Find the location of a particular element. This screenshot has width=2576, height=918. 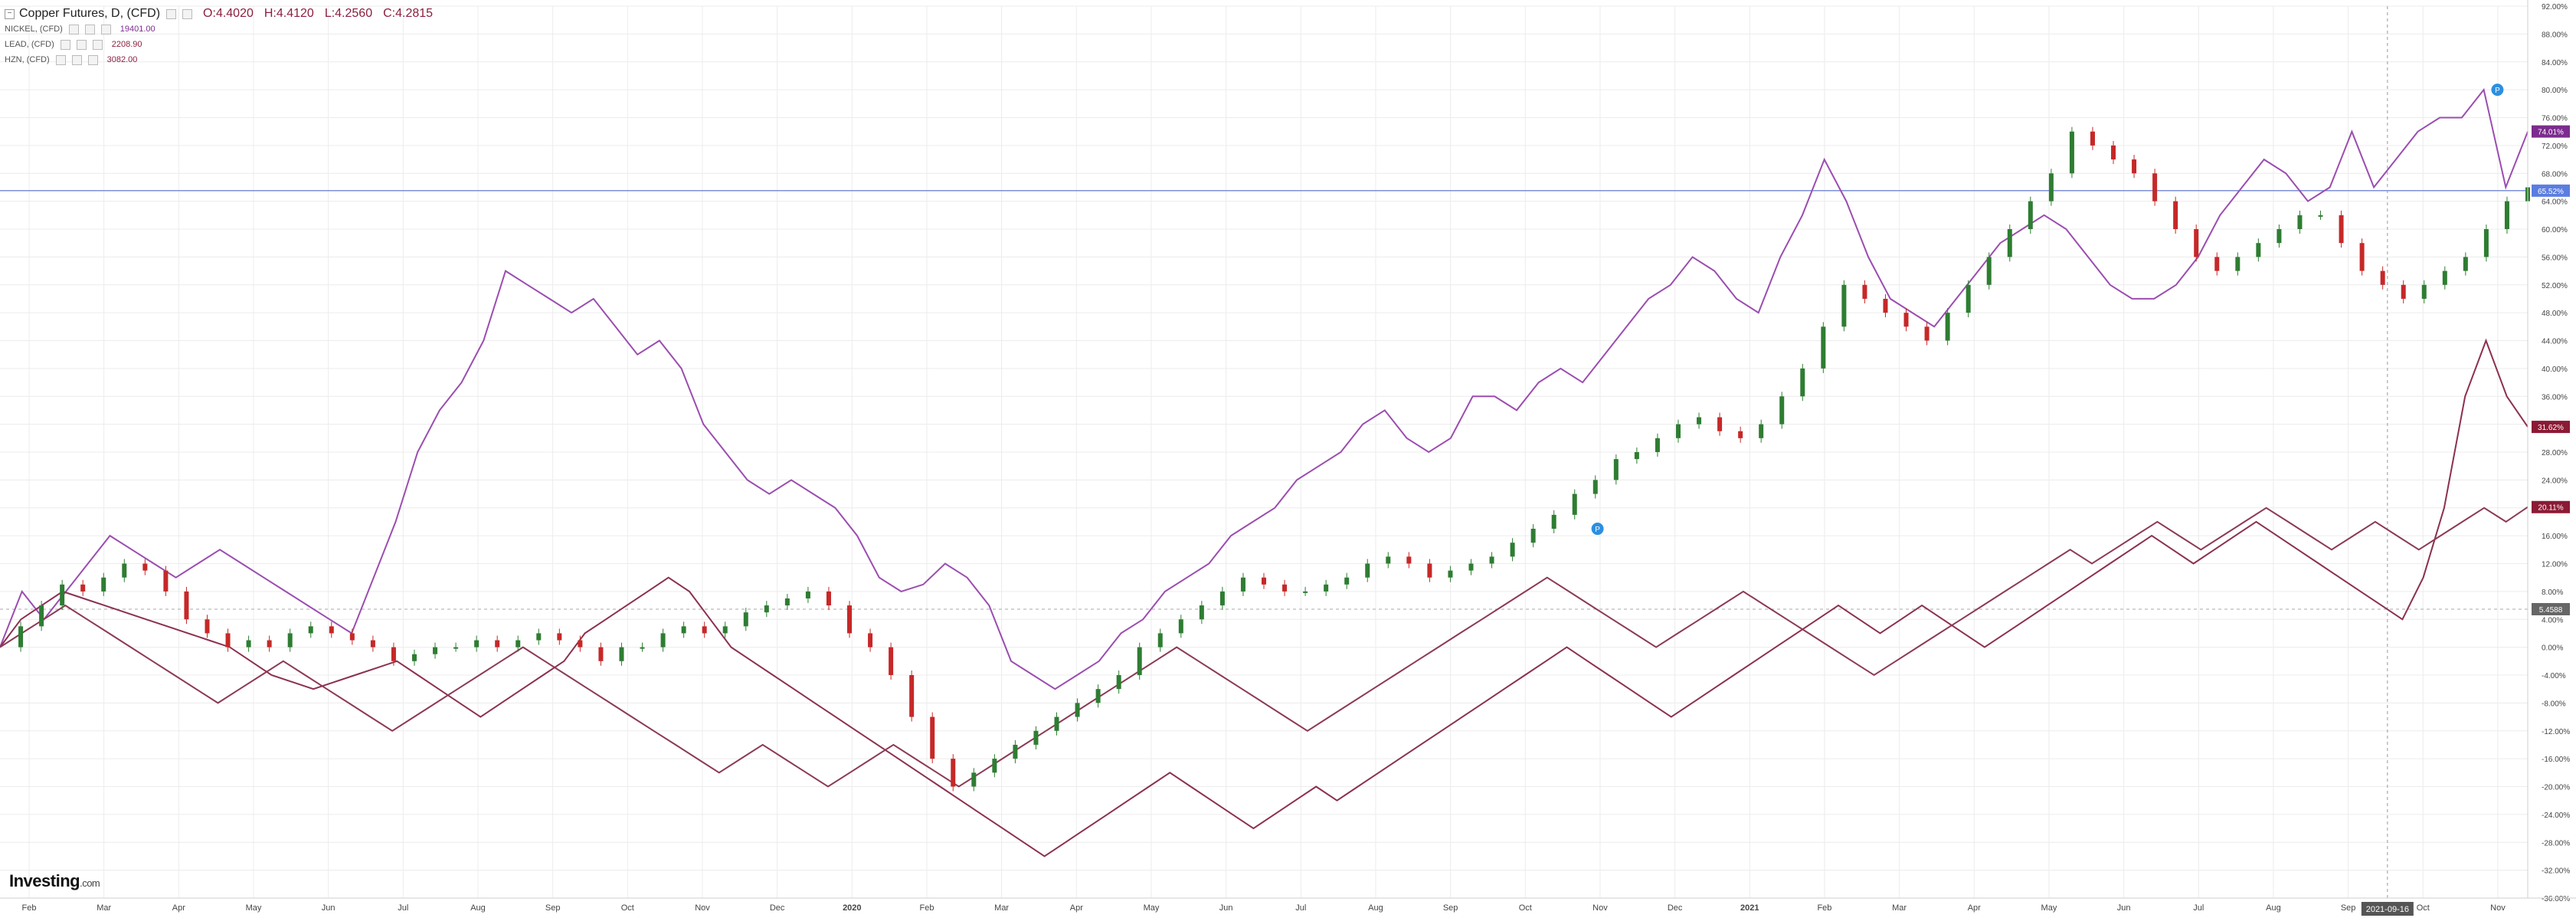

y-tick-label: -12.00% is located at coordinates (2556, 732).